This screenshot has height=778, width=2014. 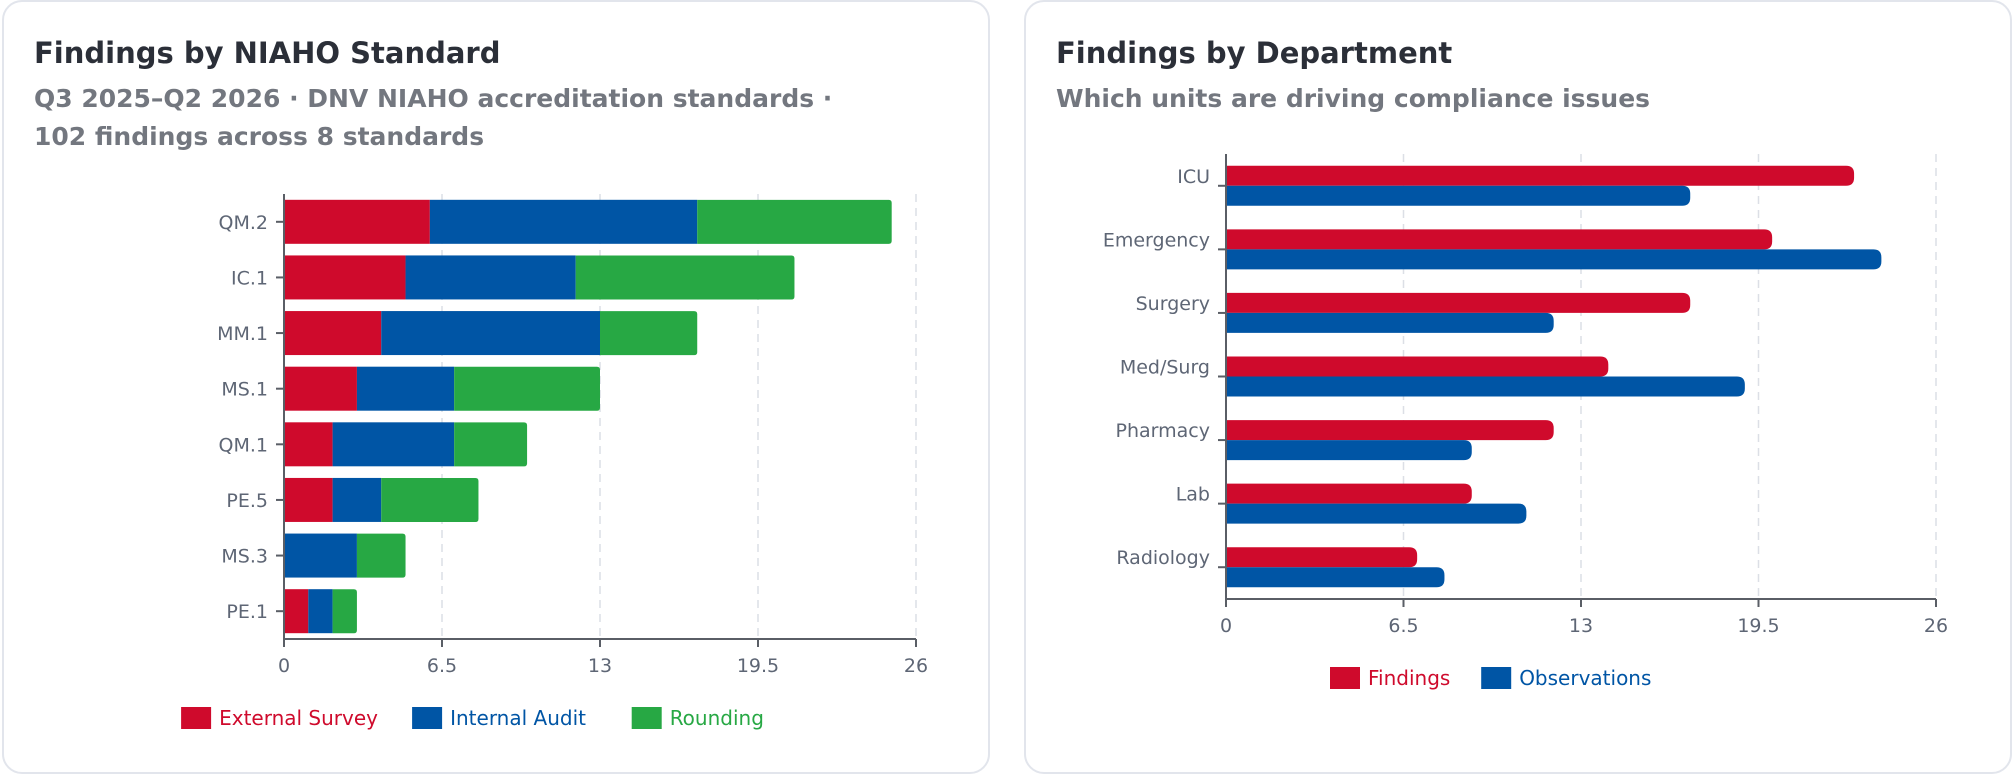 What do you see at coordinates (717, 718) in the screenshot?
I see `legend-label: Rounding` at bounding box center [717, 718].